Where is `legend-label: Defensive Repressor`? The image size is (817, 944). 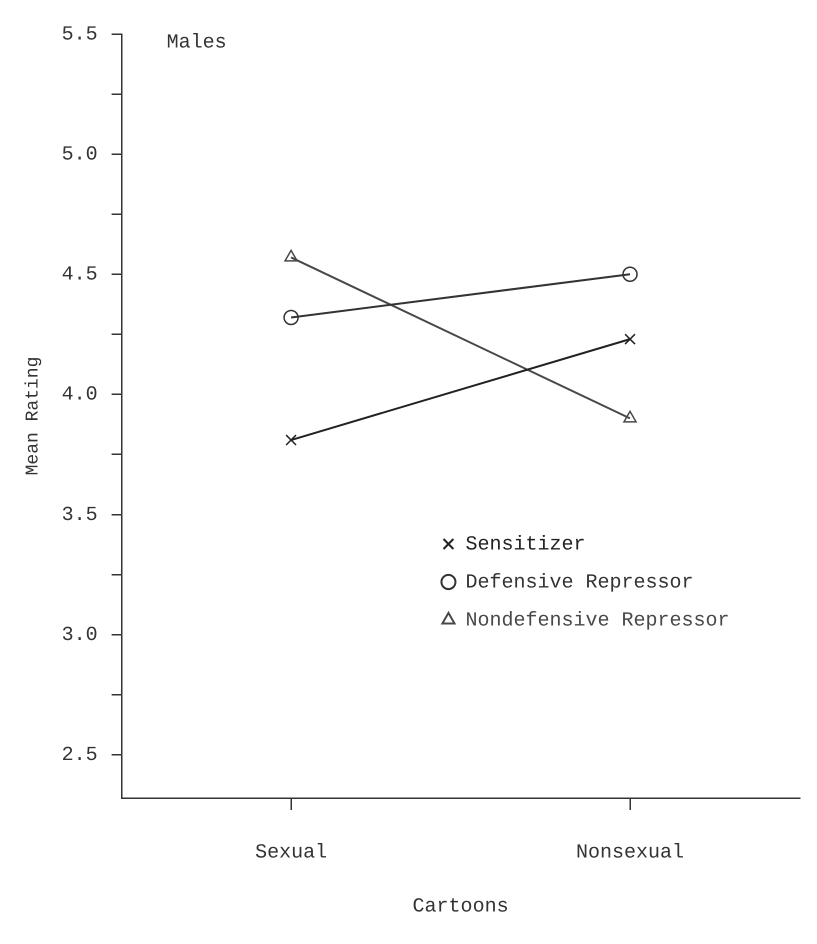 legend-label: Defensive Repressor is located at coordinates (579, 582).